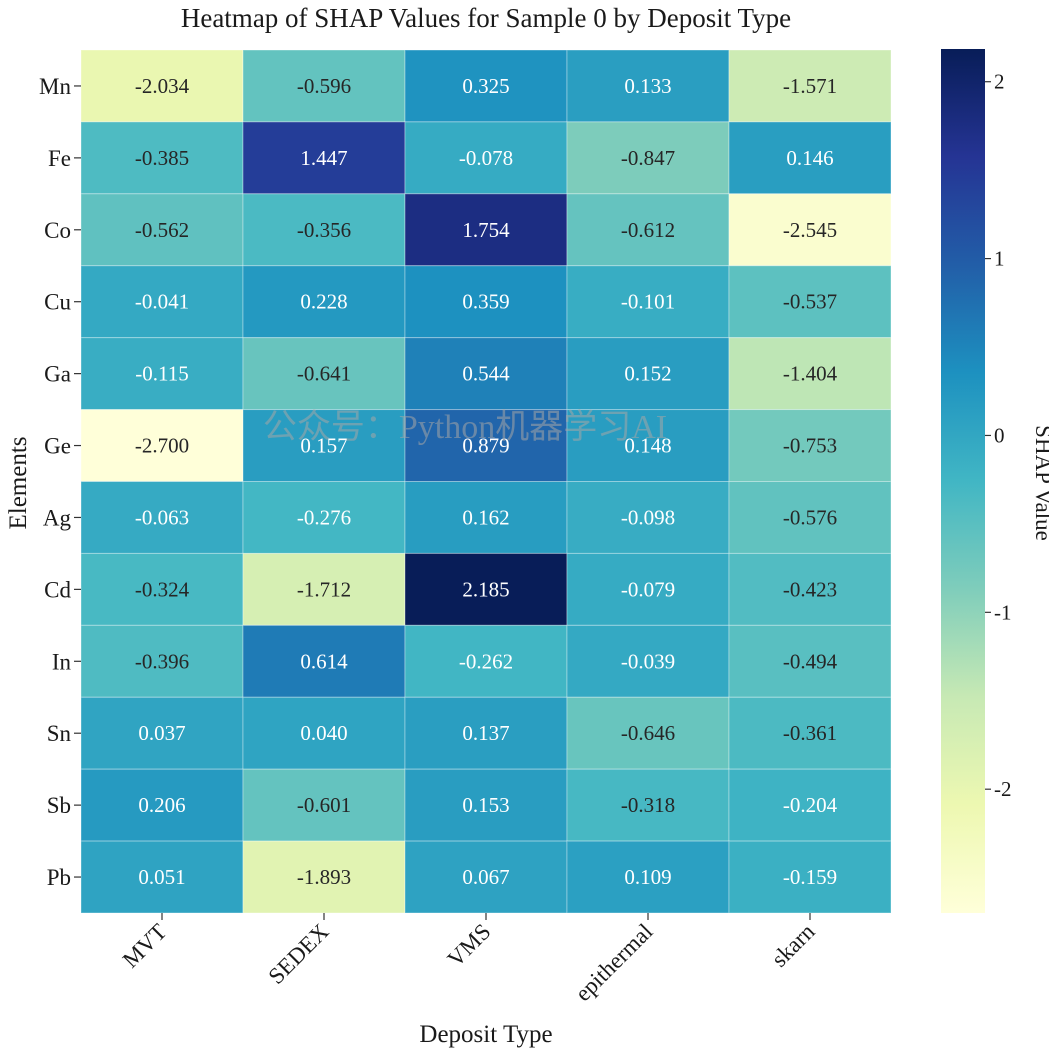 The width and height of the screenshot is (1049, 1052). Describe the element at coordinates (298, 954) in the screenshot. I see `x-tick-label: SEDEX` at that location.